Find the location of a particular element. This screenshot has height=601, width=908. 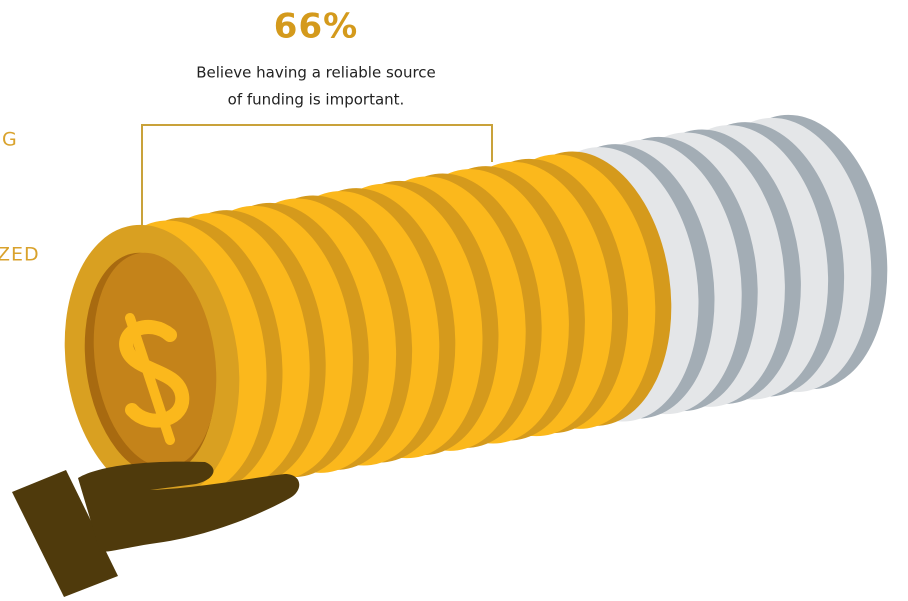

caption-line: of funding is important. is located at coordinates (316, 100).